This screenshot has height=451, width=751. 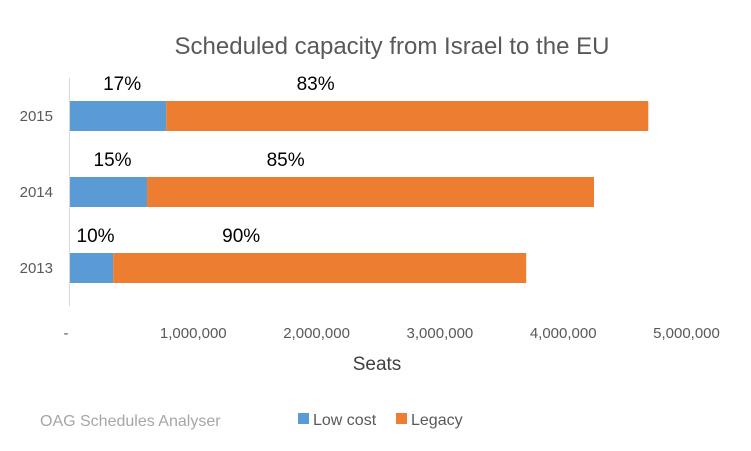 What do you see at coordinates (122, 84) in the screenshot?
I see `data-label-low-cost-2015: 17%` at bounding box center [122, 84].